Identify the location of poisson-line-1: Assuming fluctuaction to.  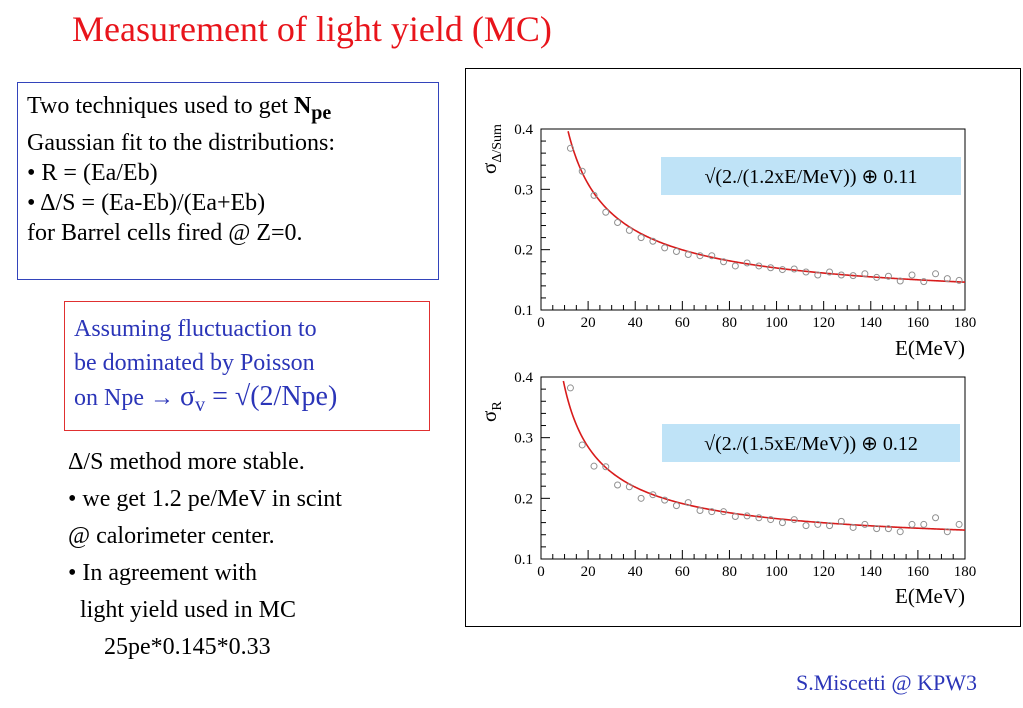
(195, 329).